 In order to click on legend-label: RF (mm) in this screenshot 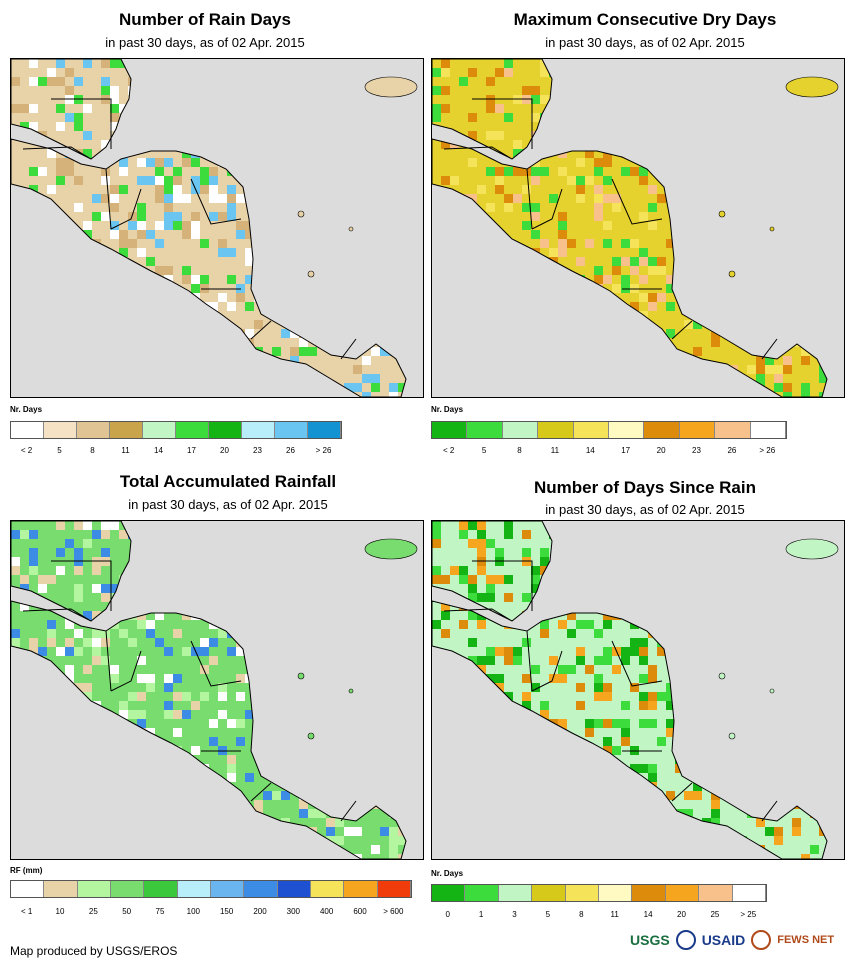, I will do `click(26, 870)`.